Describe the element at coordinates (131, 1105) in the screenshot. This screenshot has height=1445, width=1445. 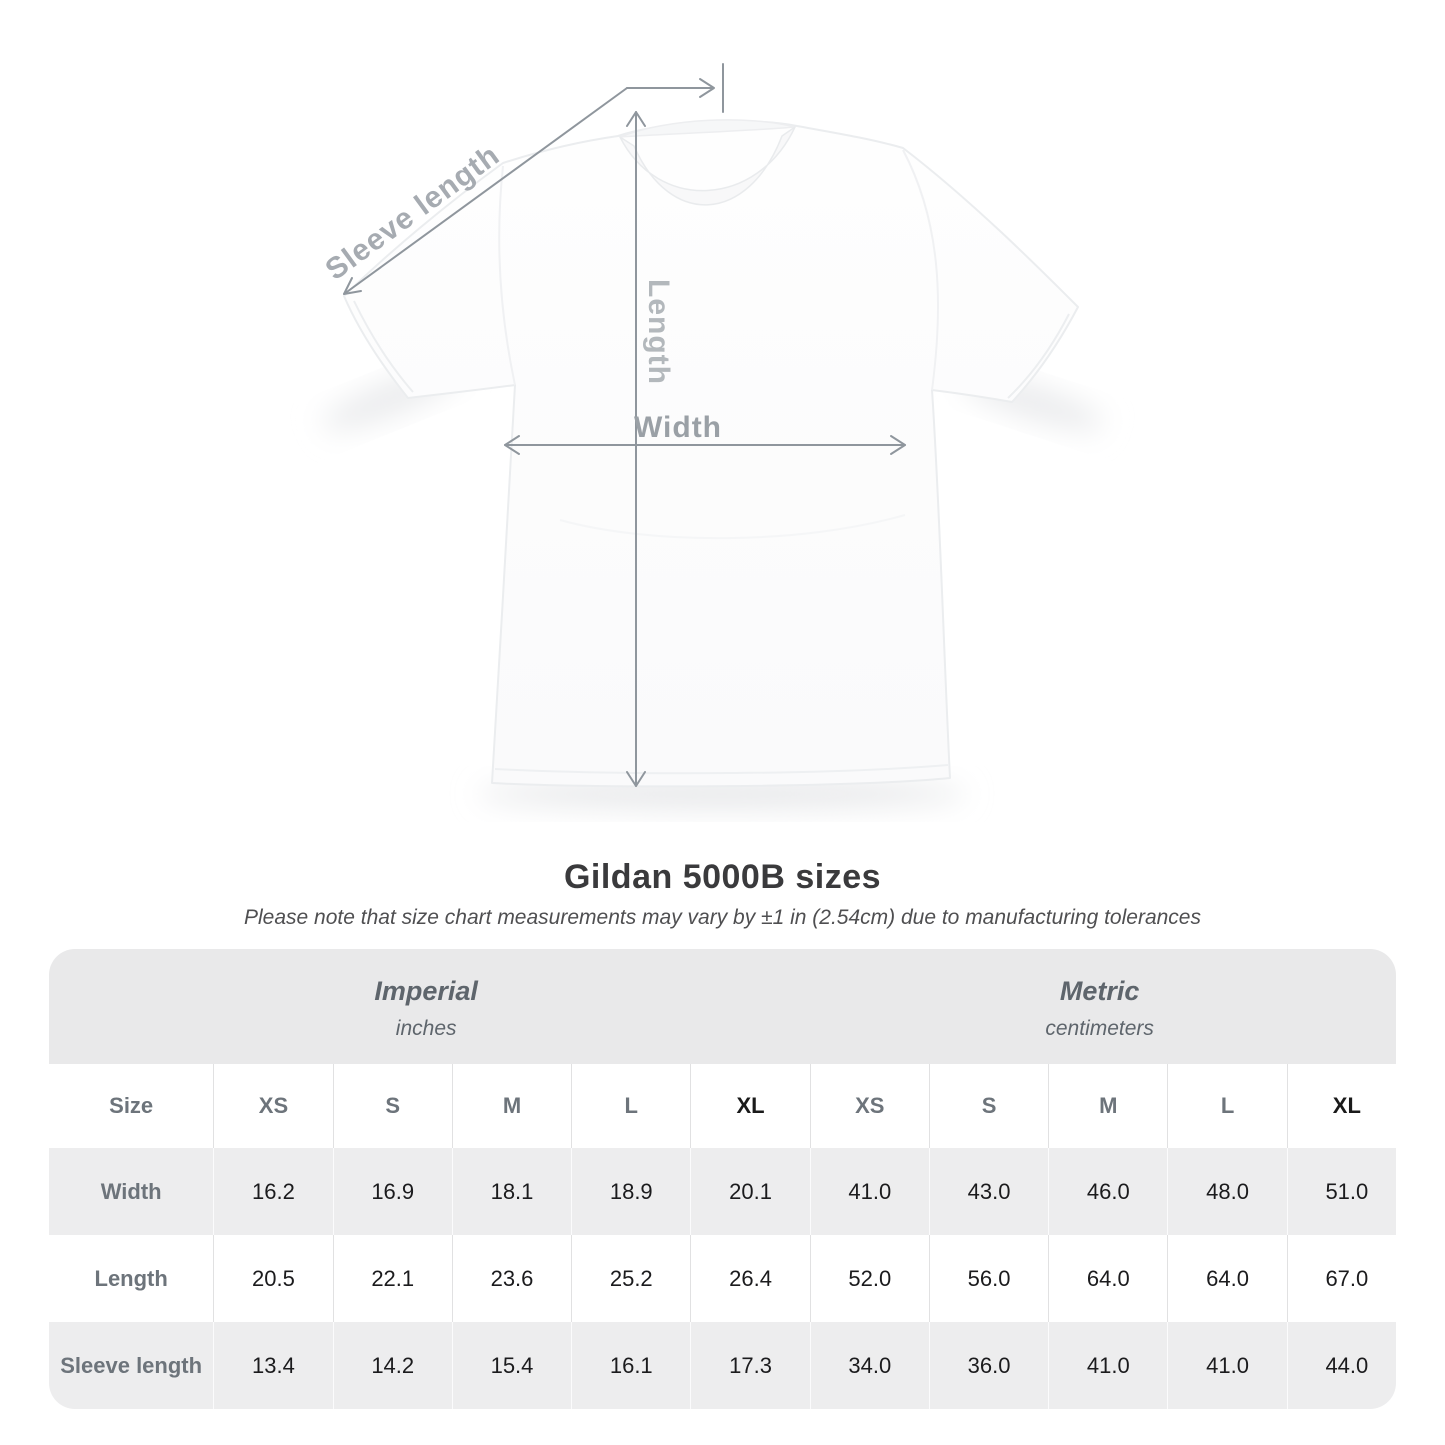
I see `size-column-header: Size` at that location.